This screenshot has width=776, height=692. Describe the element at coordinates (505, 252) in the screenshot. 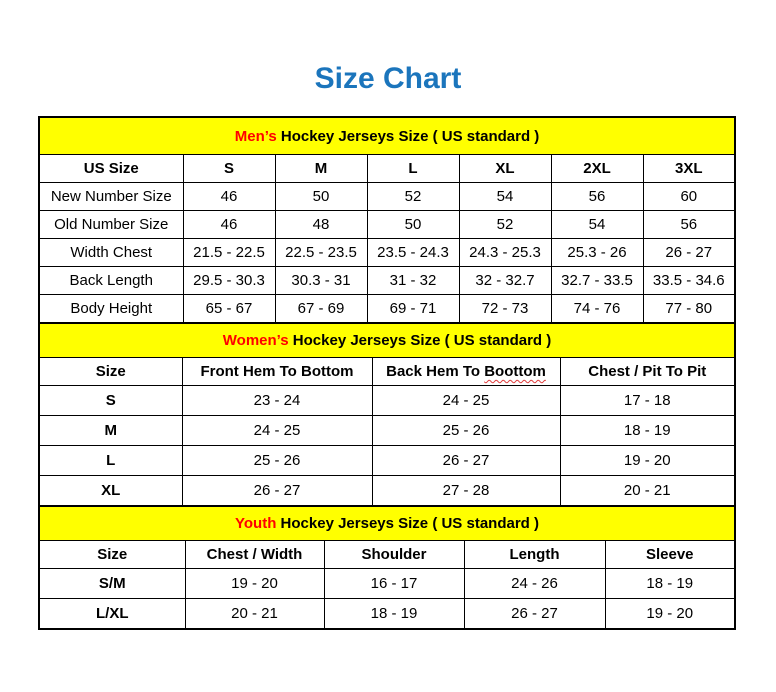

I see `table-cell: 24.3 - 25.3` at that location.